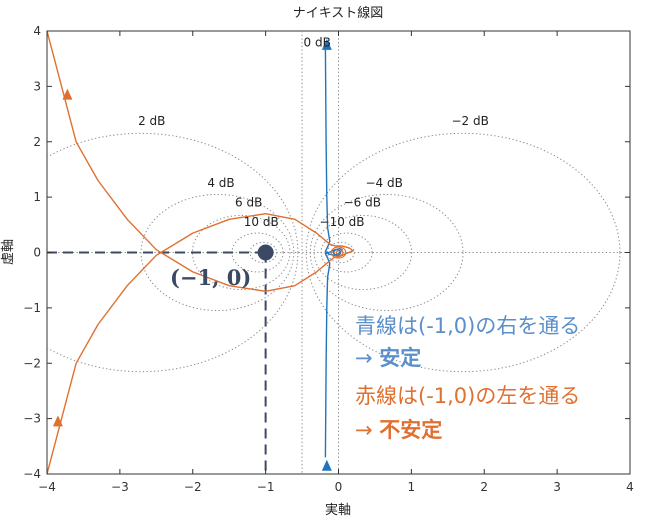 Image resolution: width=670 pixels, height=523 pixels. I want to click on red-note-text: 赤線は(-1,0)の左を通る, so click(468, 396).